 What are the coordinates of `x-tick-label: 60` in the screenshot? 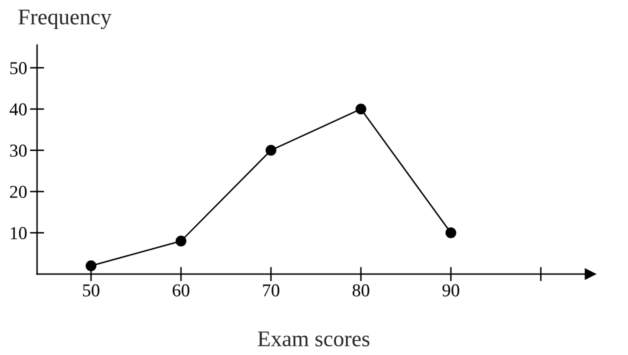 It's located at (181, 290).